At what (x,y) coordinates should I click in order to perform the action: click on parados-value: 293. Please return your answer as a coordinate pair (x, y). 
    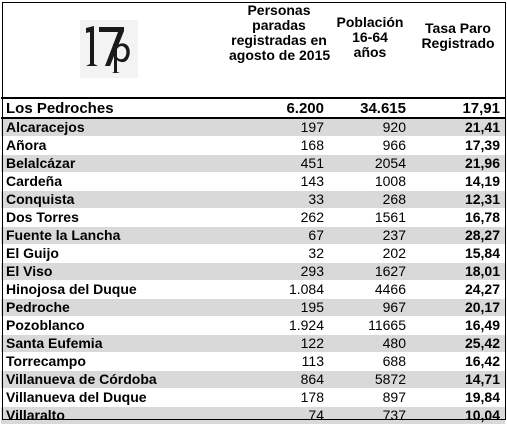
    Looking at the image, I should click on (279, 272).